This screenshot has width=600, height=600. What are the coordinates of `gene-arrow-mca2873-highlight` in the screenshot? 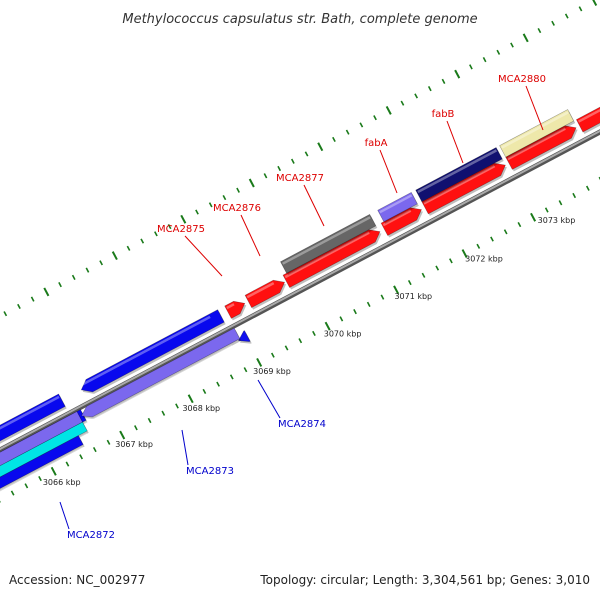 It's located at (159, 384).